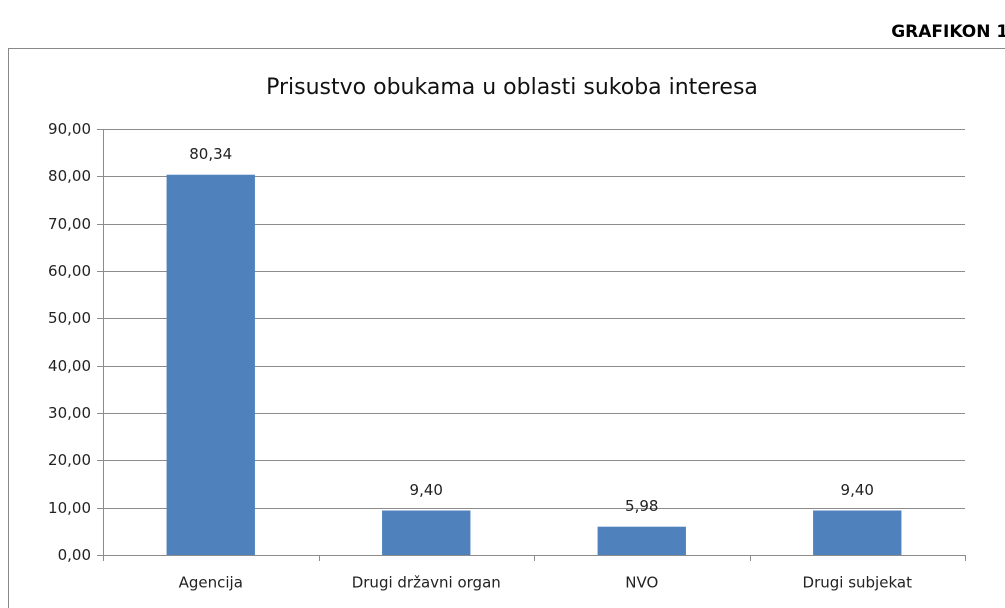  I want to click on y-tick-label: 60,00, so click(69, 271).